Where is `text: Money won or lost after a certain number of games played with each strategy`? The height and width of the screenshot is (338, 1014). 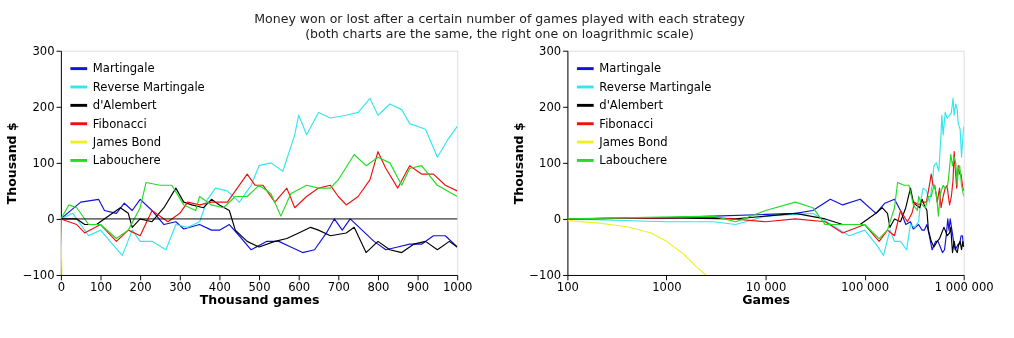
text: Money won or lost after a certain number of games played with each strategy is located at coordinates (500, 19).